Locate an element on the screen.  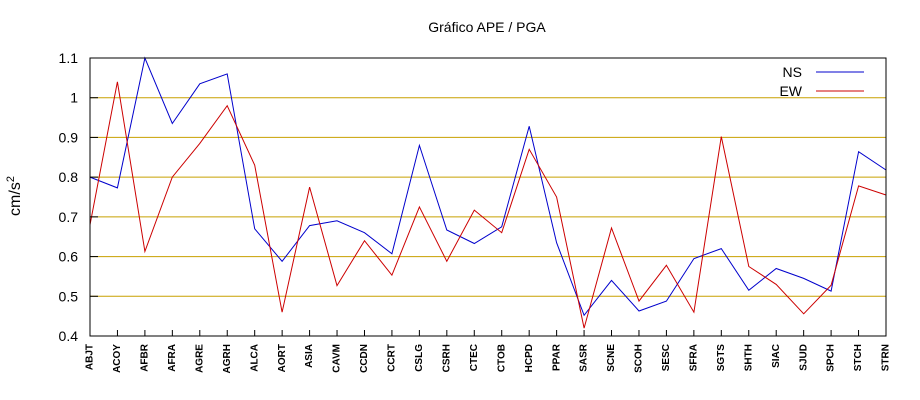
y-tick-label: 0.7 is located at coordinates (69, 217).